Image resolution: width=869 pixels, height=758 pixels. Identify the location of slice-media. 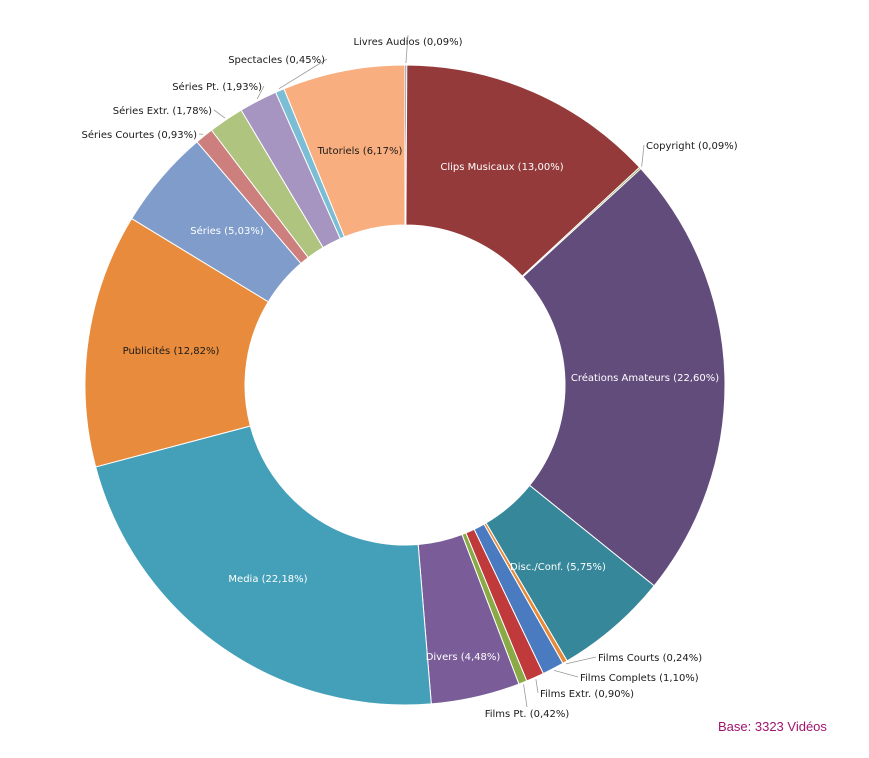
(263, 565).